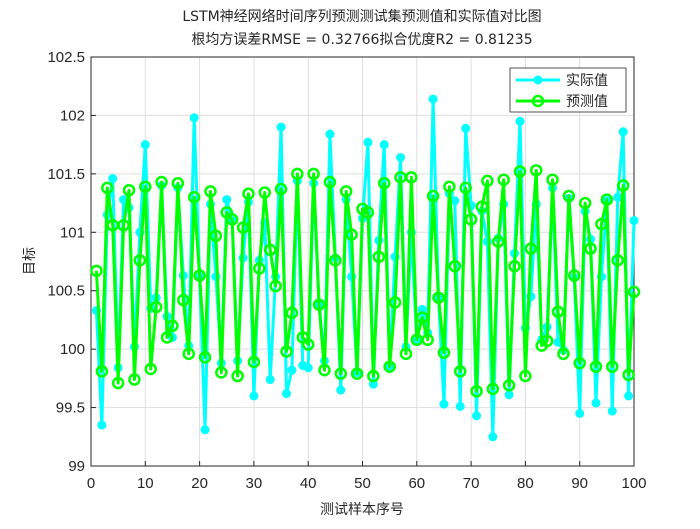 The width and height of the screenshot is (700, 529). I want to click on x-tick-label: 70, so click(471, 483).